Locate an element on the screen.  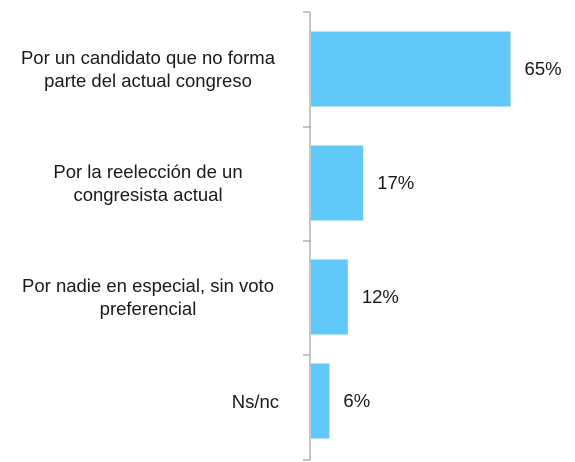
value-label: 65% is located at coordinates (543, 68).